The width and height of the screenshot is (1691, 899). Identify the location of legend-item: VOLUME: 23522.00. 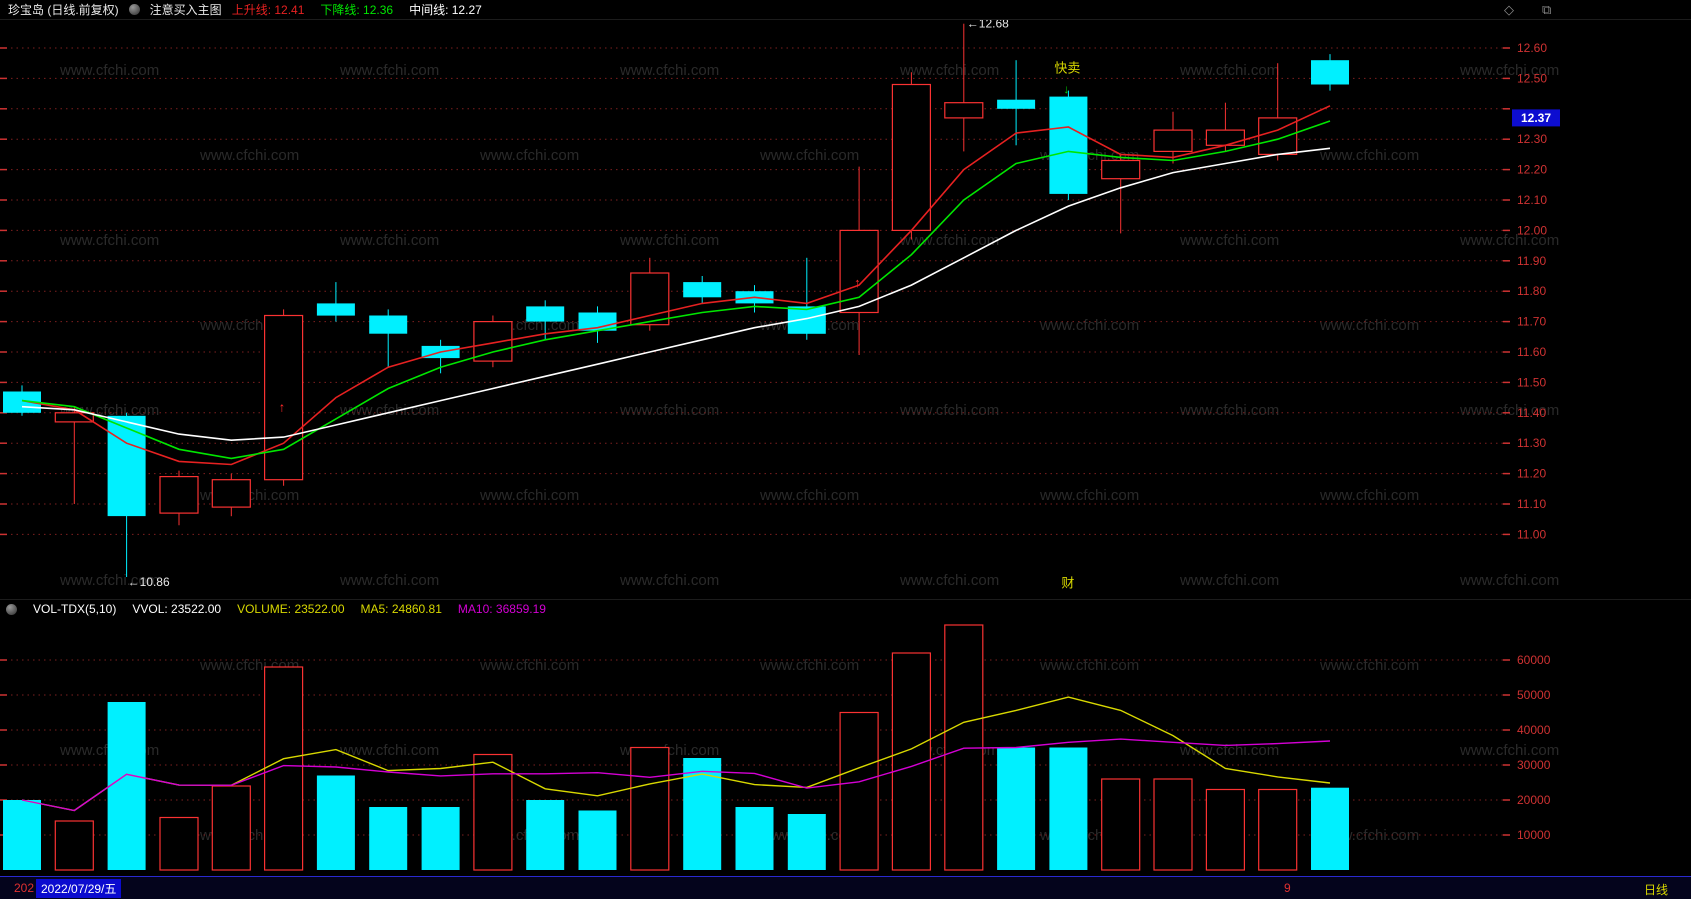
(291, 609).